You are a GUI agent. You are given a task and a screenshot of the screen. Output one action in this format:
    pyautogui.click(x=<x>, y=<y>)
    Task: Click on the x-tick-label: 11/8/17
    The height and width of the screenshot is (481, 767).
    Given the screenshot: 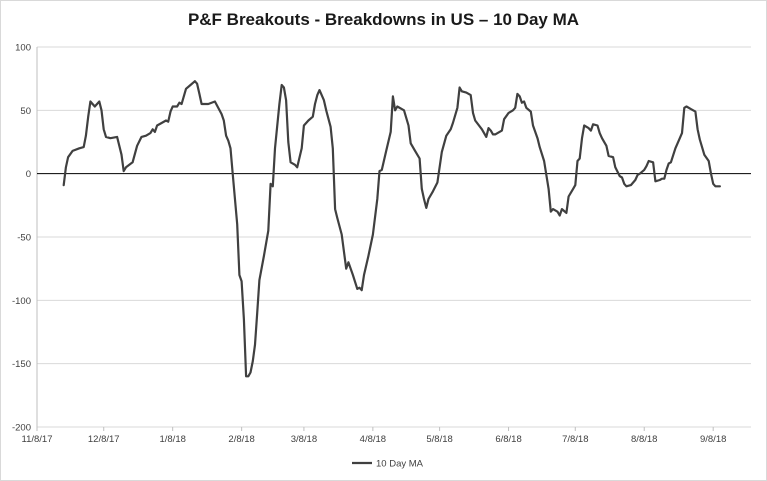 What is the action you would take?
    pyautogui.click(x=37, y=439)
    